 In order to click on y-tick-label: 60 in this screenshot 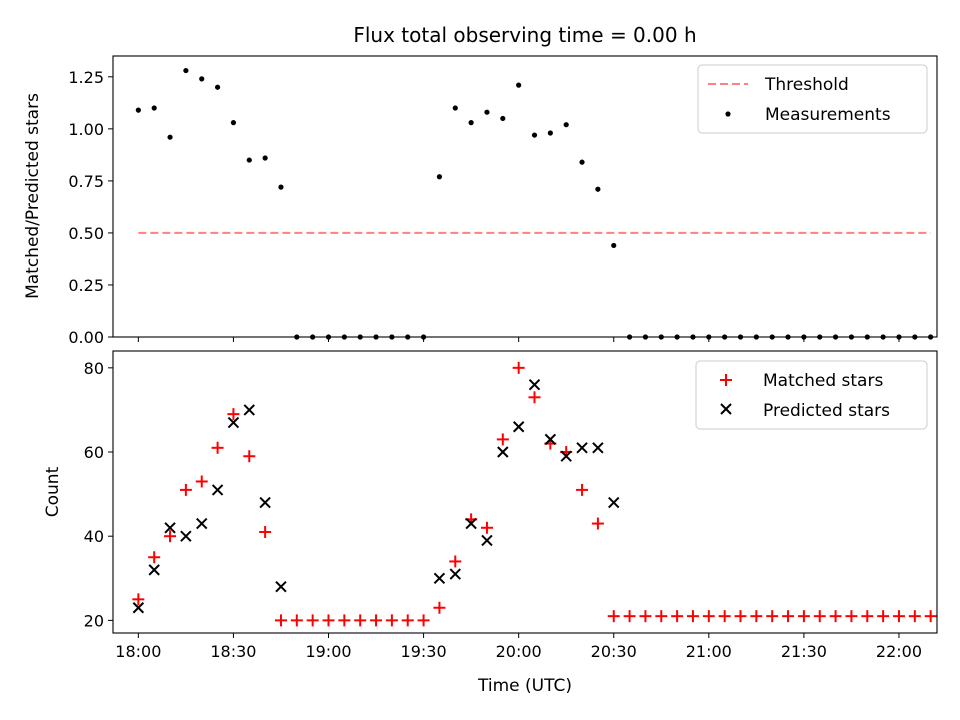, I will do `click(94, 452)`.